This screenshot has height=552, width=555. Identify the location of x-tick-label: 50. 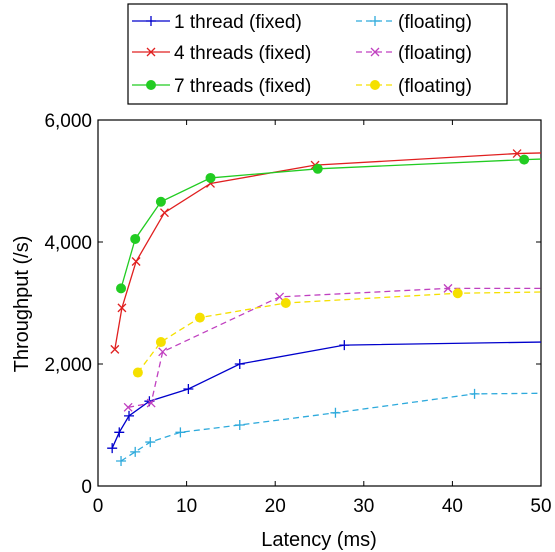
(540, 506).